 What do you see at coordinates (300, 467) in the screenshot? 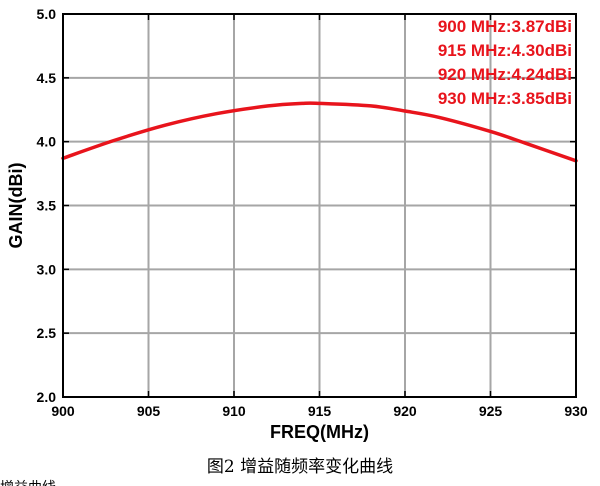
I see `figure-caption: 图2 增益随频率变化曲线` at bounding box center [300, 467].